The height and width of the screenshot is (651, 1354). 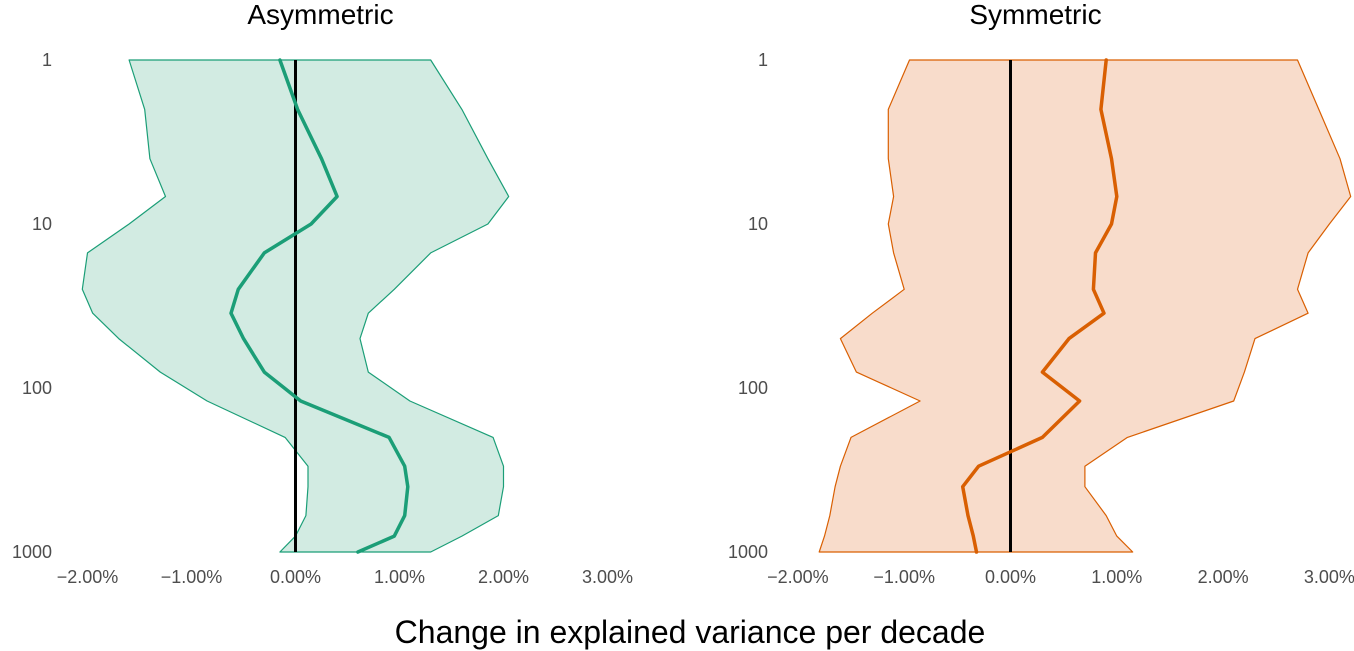 I want to click on trend-line-asymmetric, so click(x=319, y=306).